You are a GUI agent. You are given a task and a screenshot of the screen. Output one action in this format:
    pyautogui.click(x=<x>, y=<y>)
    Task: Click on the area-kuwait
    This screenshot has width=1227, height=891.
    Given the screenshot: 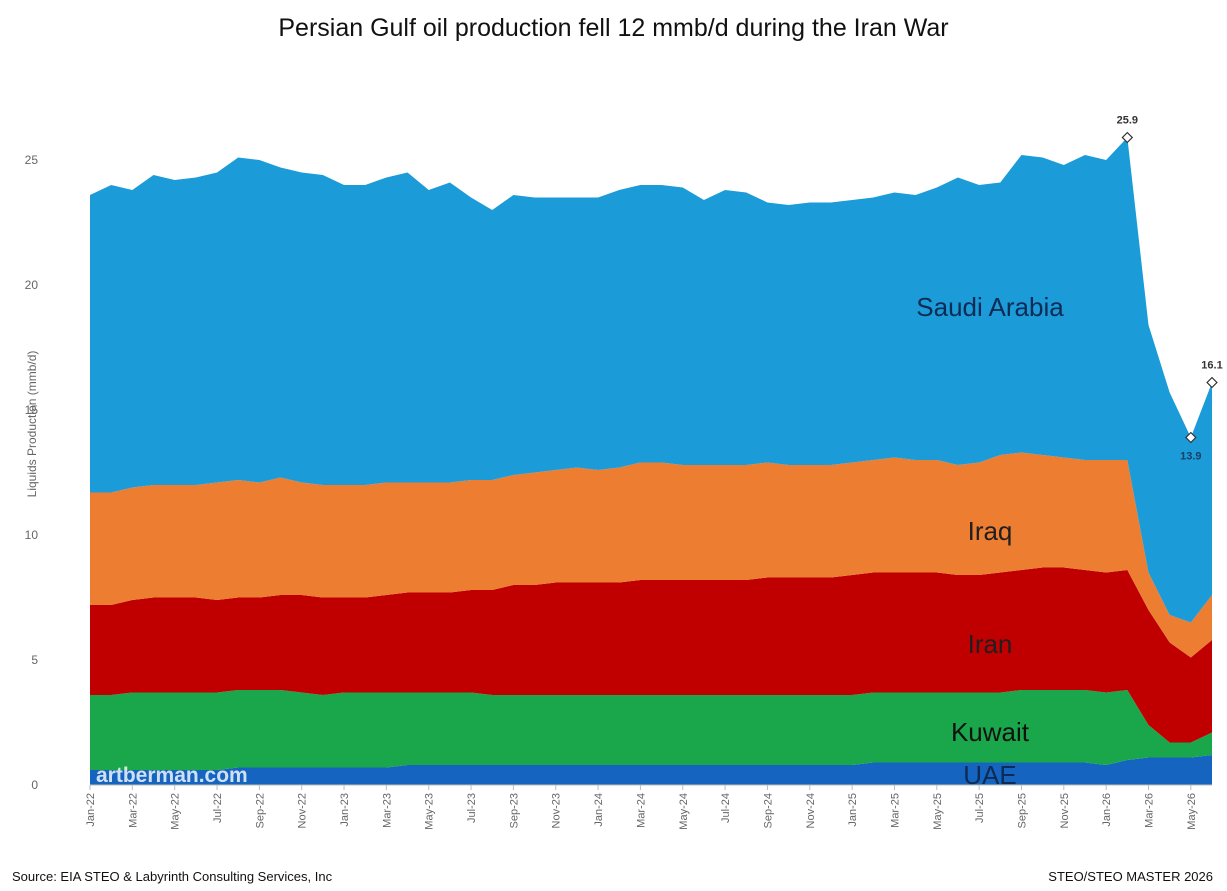 What is the action you would take?
    pyautogui.click(x=651, y=730)
    